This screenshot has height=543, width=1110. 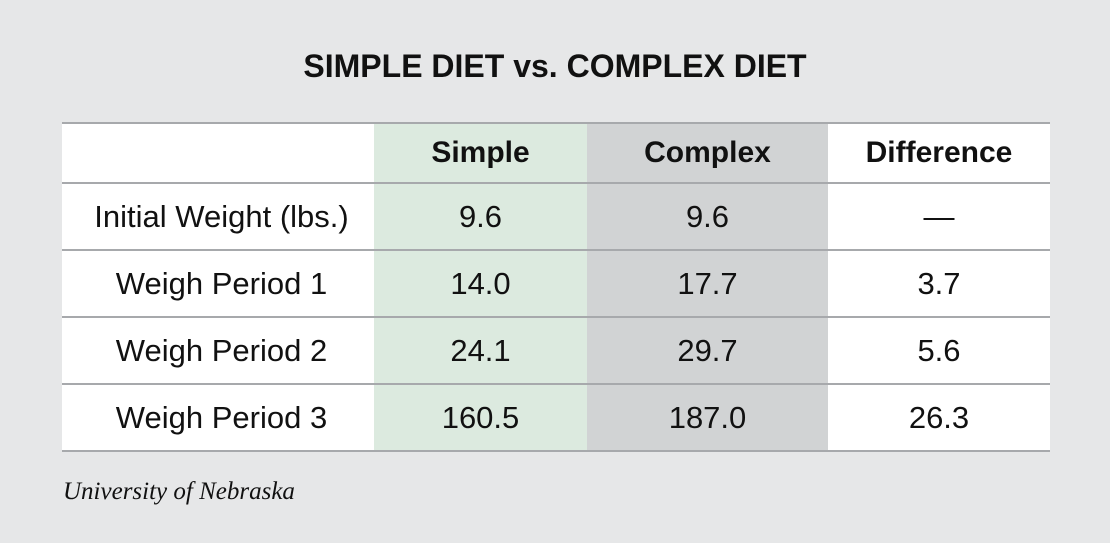 I want to click on complex-value-cell: 29.7, so click(x=707, y=350).